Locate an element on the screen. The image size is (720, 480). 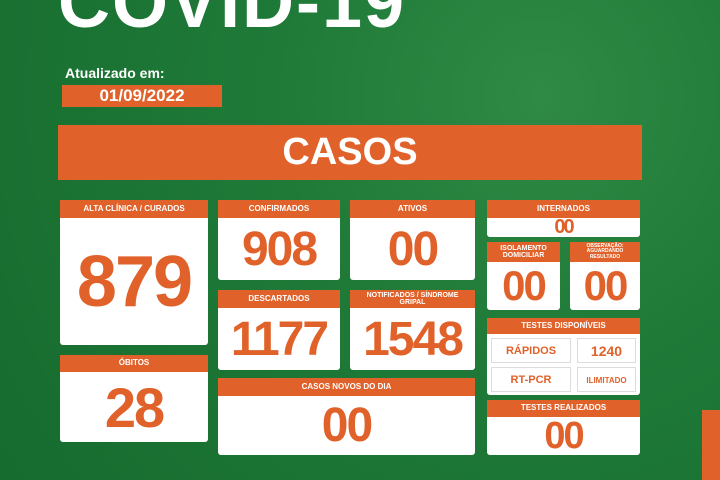
card-value: 908 is located at coordinates (279, 249).